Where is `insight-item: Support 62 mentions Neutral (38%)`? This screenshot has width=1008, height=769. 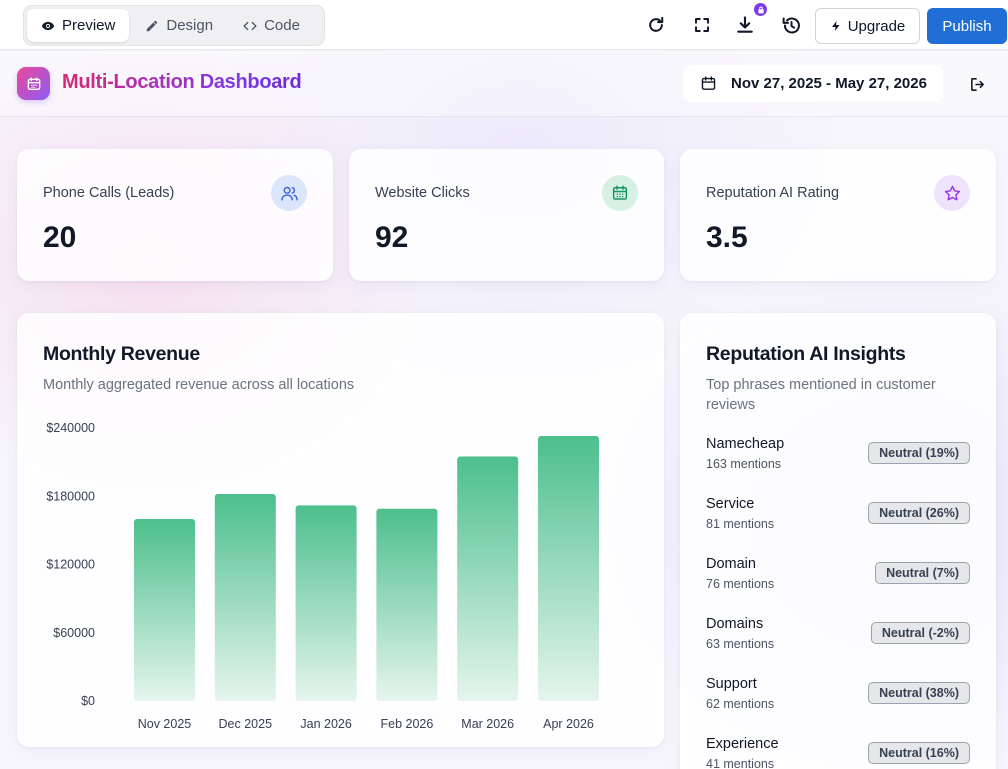 insight-item: Support 62 mentions Neutral (38%) is located at coordinates (838, 696).